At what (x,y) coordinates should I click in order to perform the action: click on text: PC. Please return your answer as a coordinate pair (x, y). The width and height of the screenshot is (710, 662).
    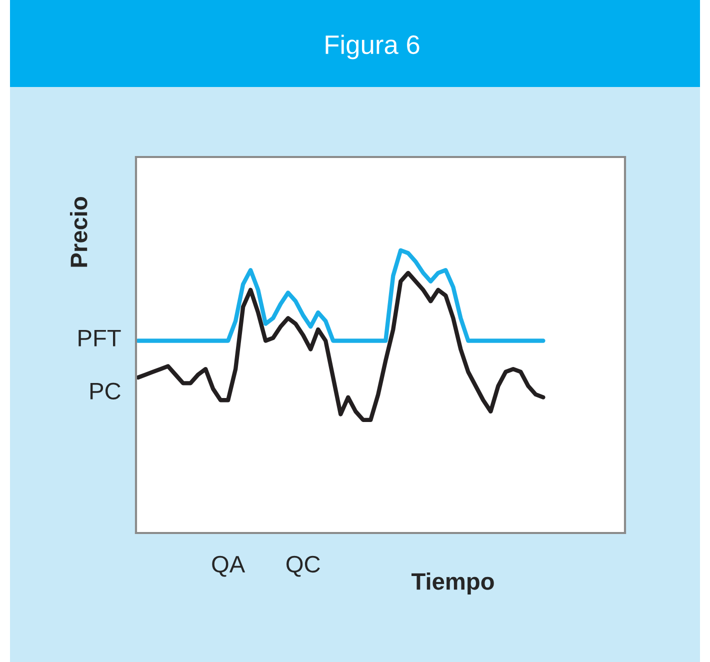
    Looking at the image, I should click on (105, 391).